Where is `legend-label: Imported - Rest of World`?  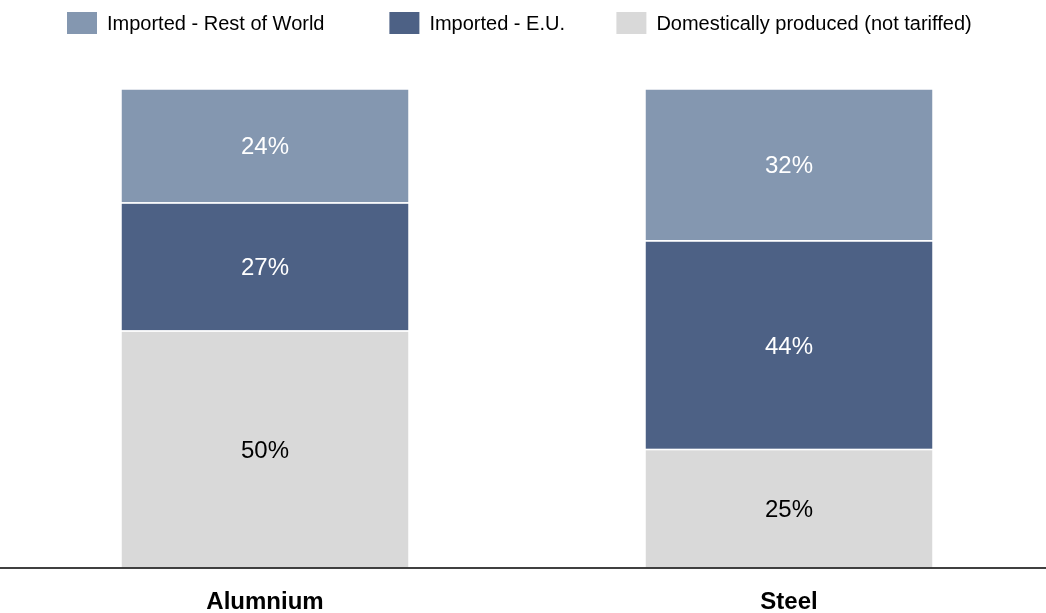 legend-label: Imported - Rest of World is located at coordinates (216, 23).